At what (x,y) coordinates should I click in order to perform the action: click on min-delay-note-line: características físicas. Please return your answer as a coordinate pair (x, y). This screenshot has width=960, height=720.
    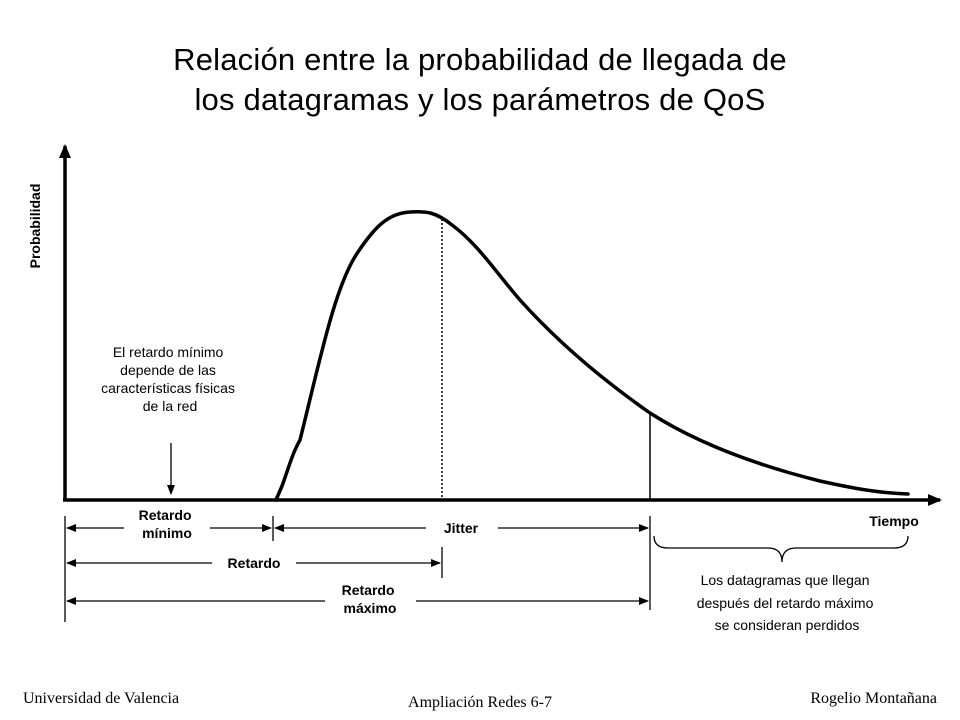
    Looking at the image, I should click on (168, 388).